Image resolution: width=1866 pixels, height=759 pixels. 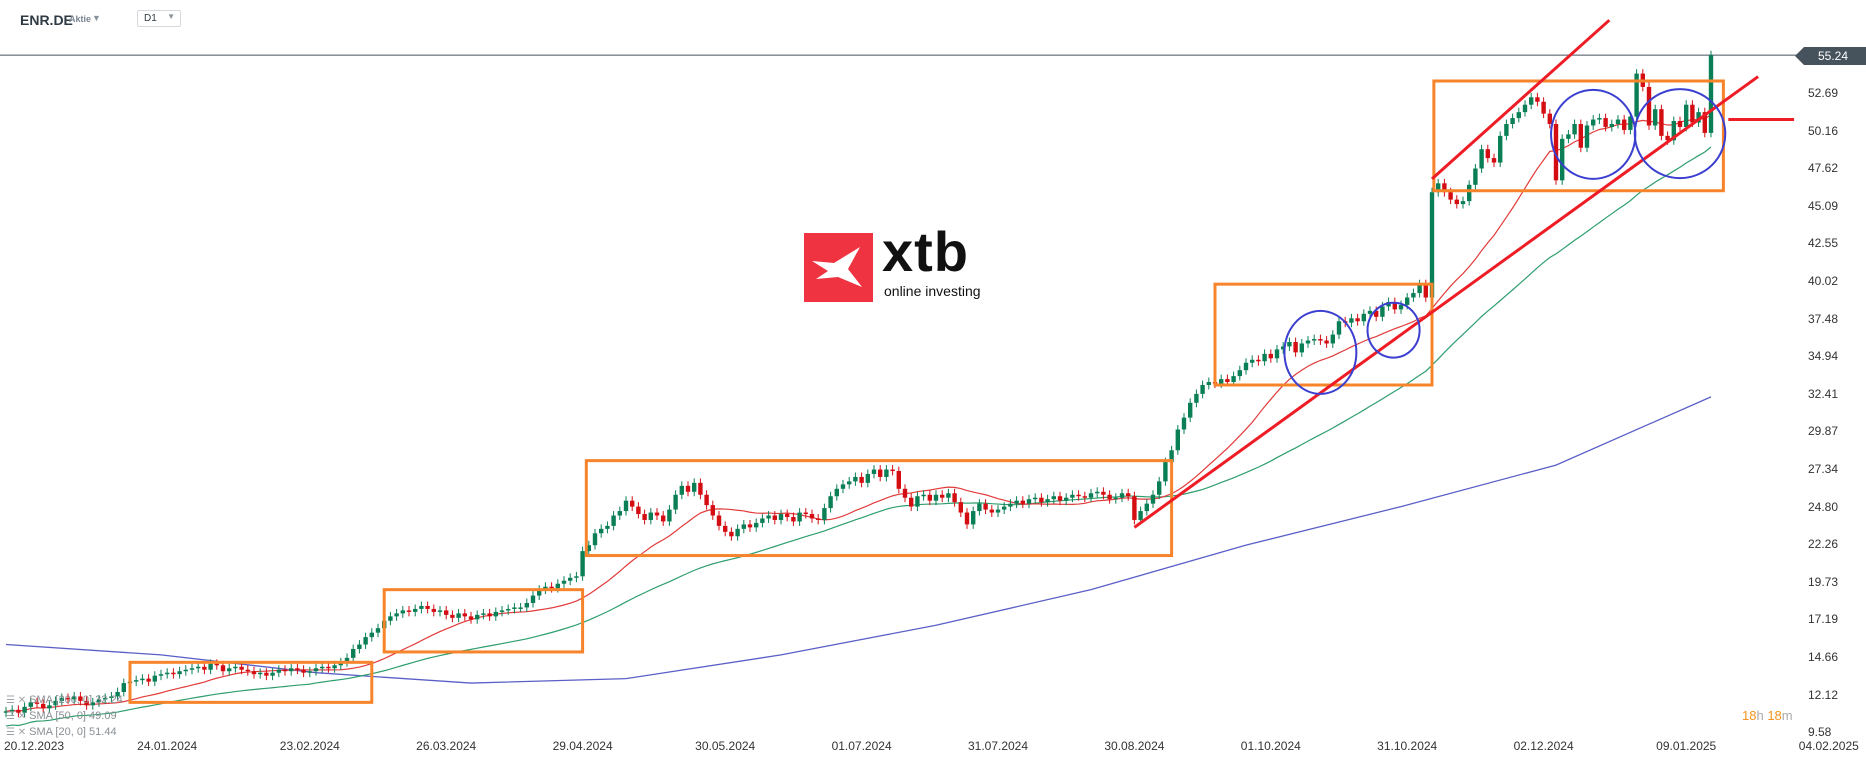 What do you see at coordinates (167, 746) in the screenshot?
I see `date-tick-label: 24.01.2024` at bounding box center [167, 746].